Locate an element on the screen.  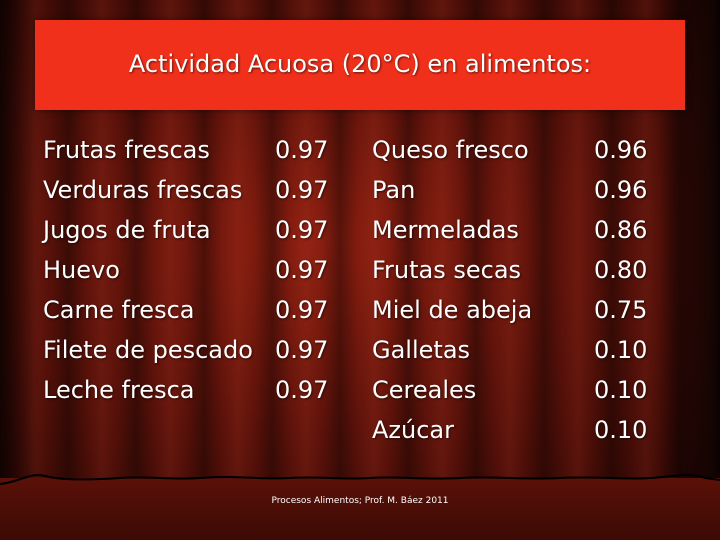
list-item: Filete de pescado 0.97 is located at coordinates (193, 350).